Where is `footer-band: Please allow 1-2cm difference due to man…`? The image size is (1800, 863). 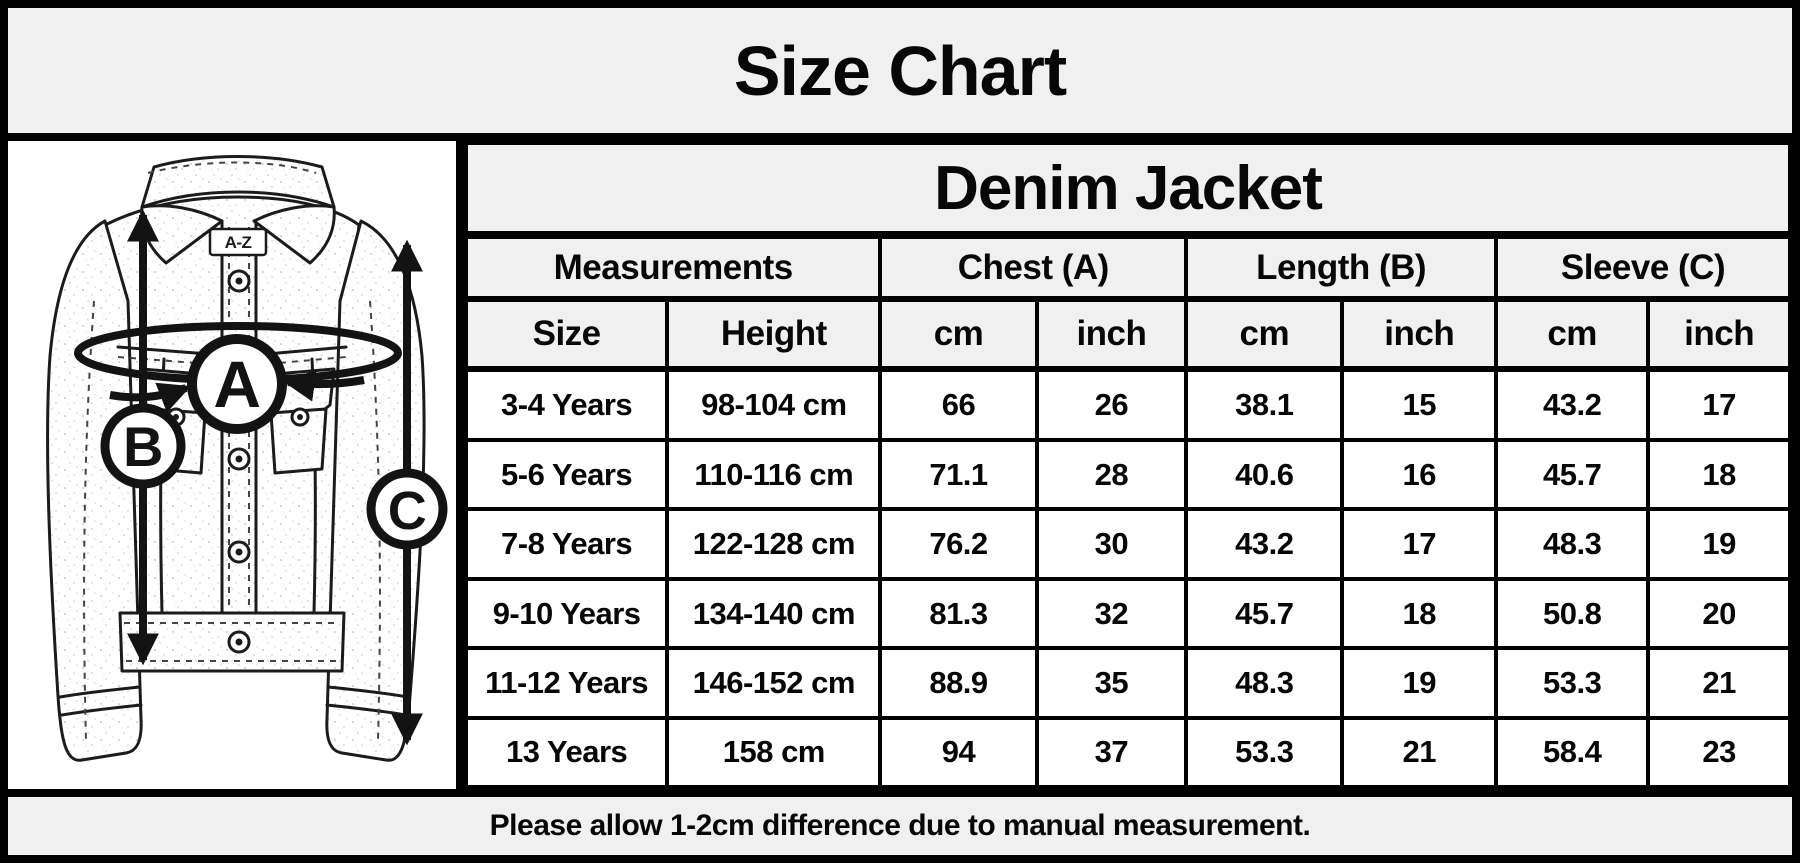 footer-band: Please allow 1-2cm difference due to man… is located at coordinates (900, 826).